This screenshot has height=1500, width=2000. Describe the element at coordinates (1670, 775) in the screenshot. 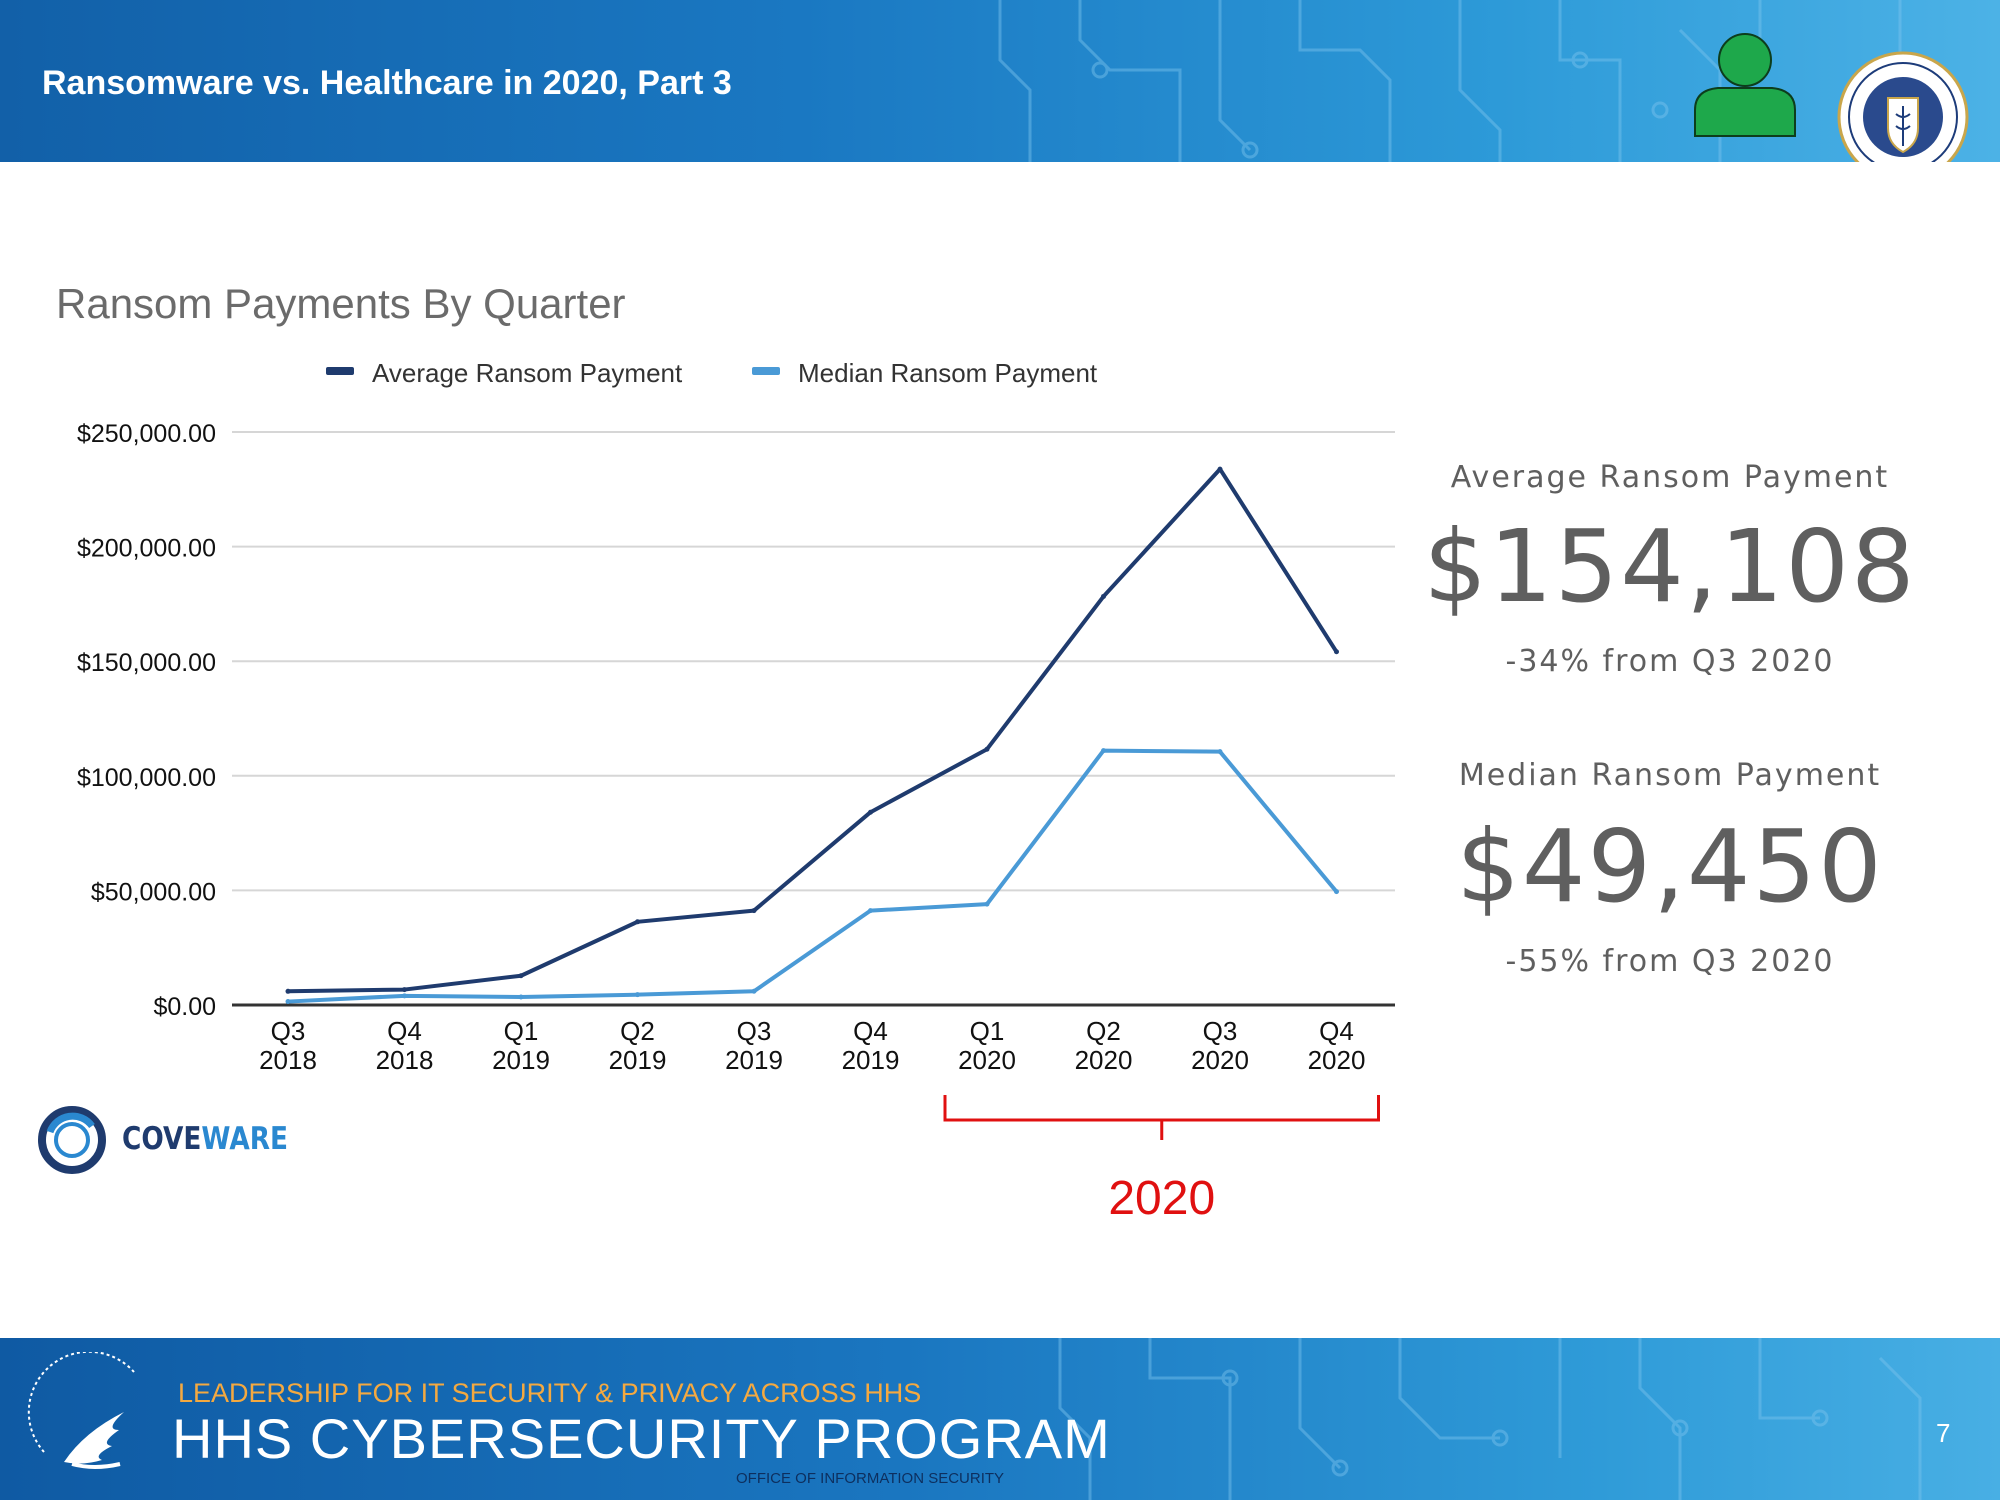

I see `median-payment-label: Median Ransom Payment` at that location.